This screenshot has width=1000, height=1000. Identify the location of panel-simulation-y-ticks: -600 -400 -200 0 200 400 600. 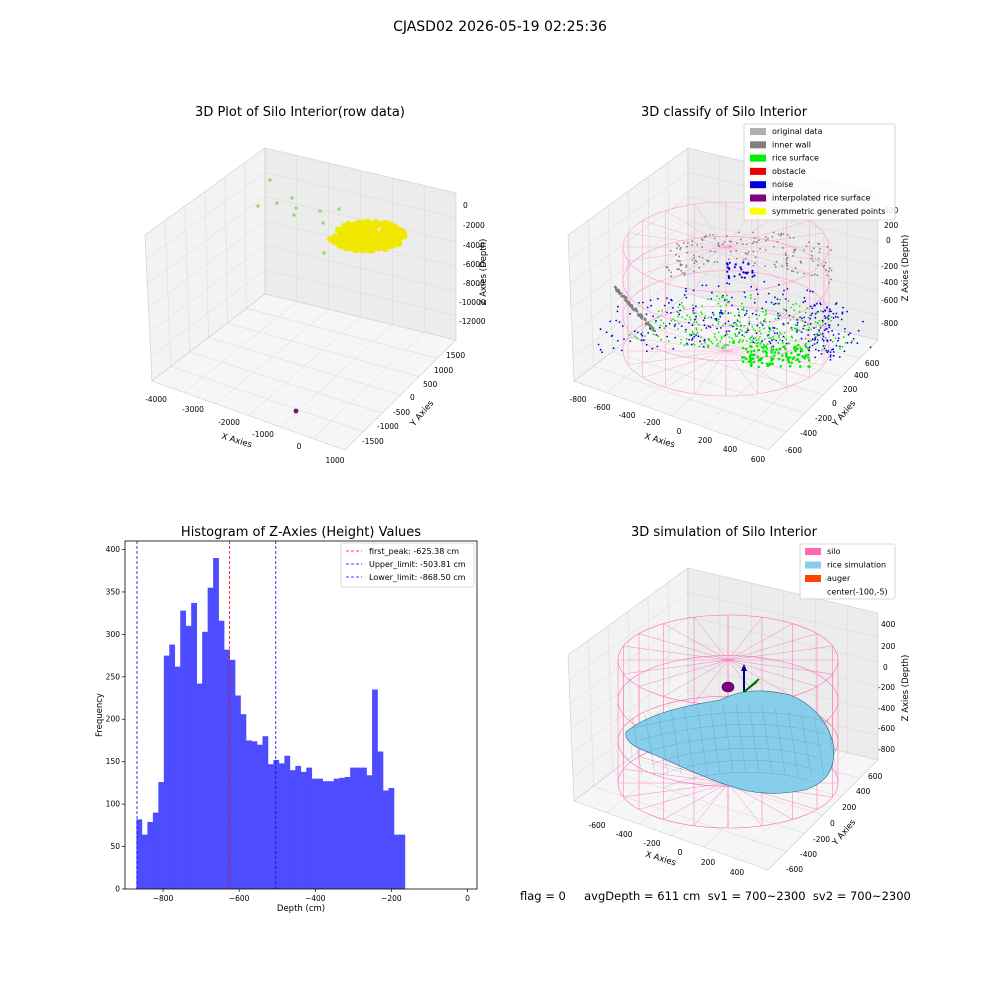
(834, 823).